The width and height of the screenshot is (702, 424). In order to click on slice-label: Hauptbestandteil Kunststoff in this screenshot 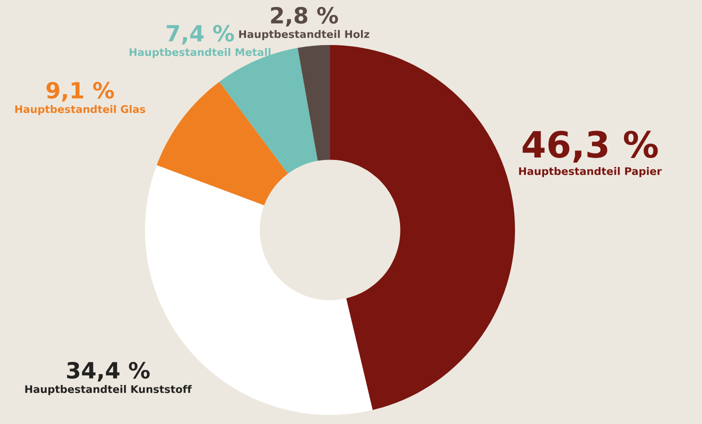, I will do `click(108, 390)`.